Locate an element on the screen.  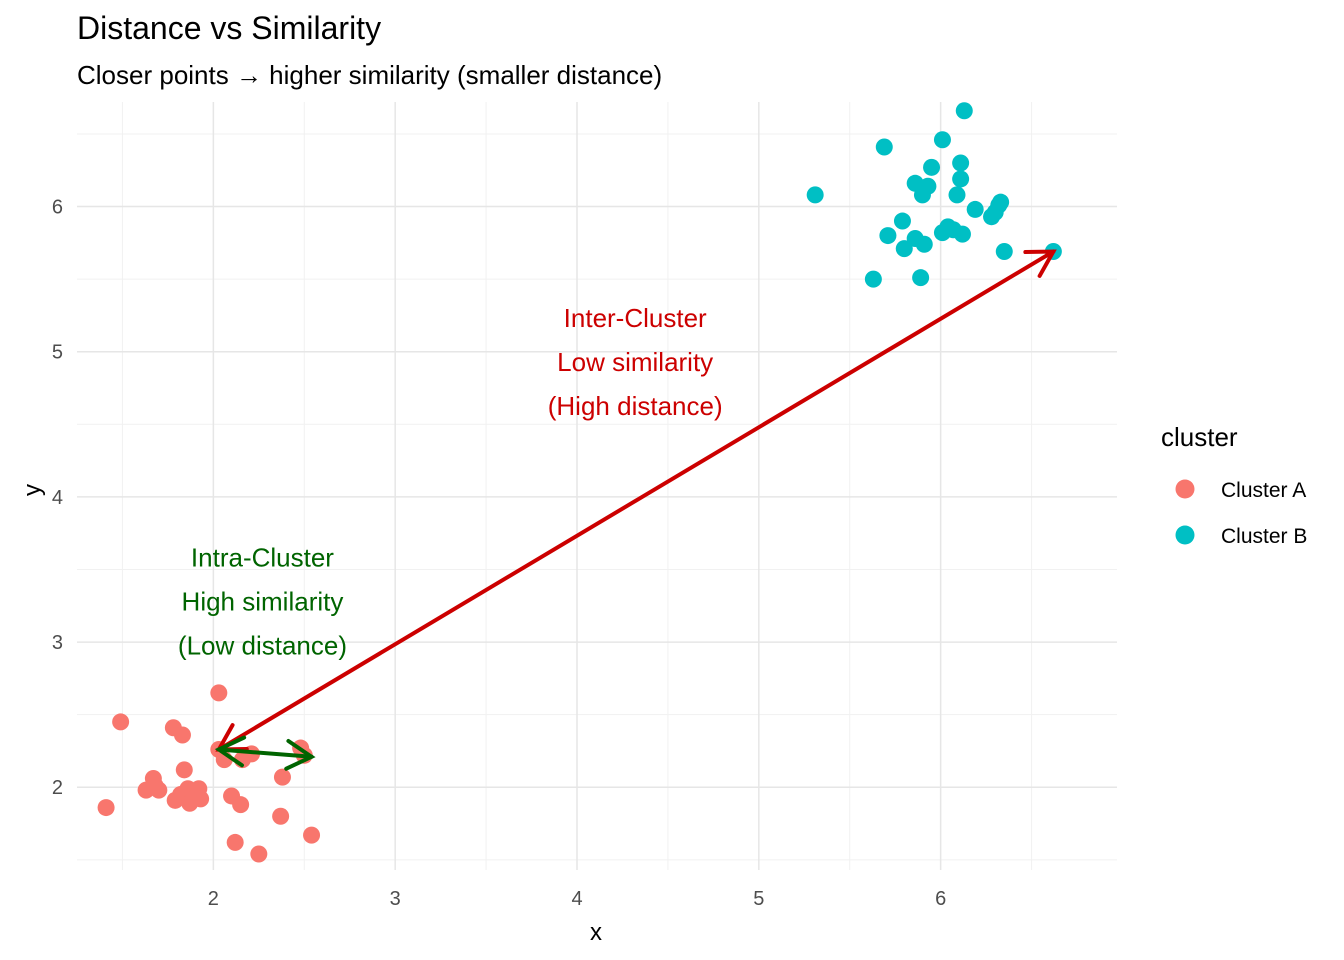
y-axis-title: y is located at coordinates (32, 490).